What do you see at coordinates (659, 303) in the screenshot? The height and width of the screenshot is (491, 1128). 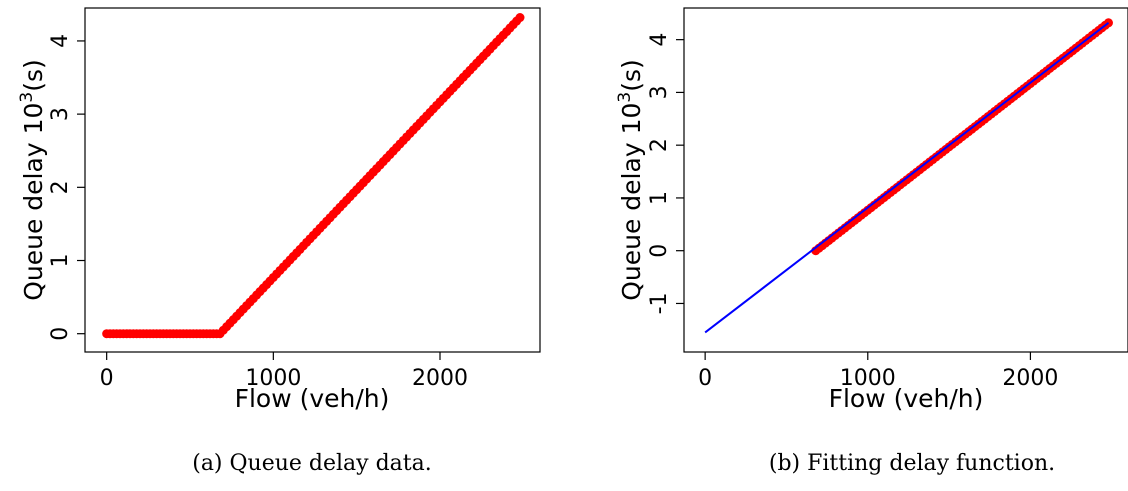 I see `y-tick-label: -1` at bounding box center [659, 303].